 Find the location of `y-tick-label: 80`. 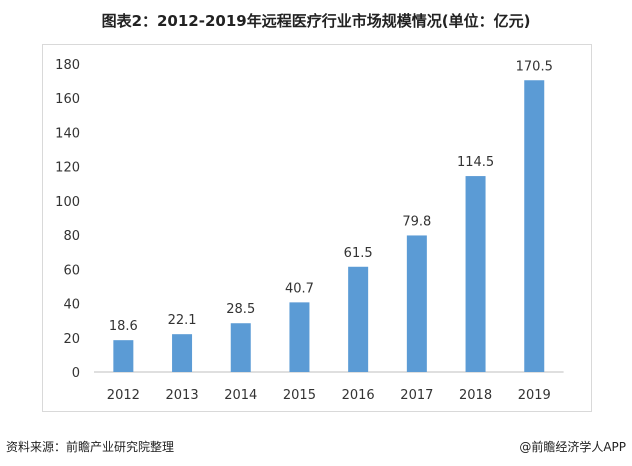

y-tick-label: 80 is located at coordinates (71, 236).